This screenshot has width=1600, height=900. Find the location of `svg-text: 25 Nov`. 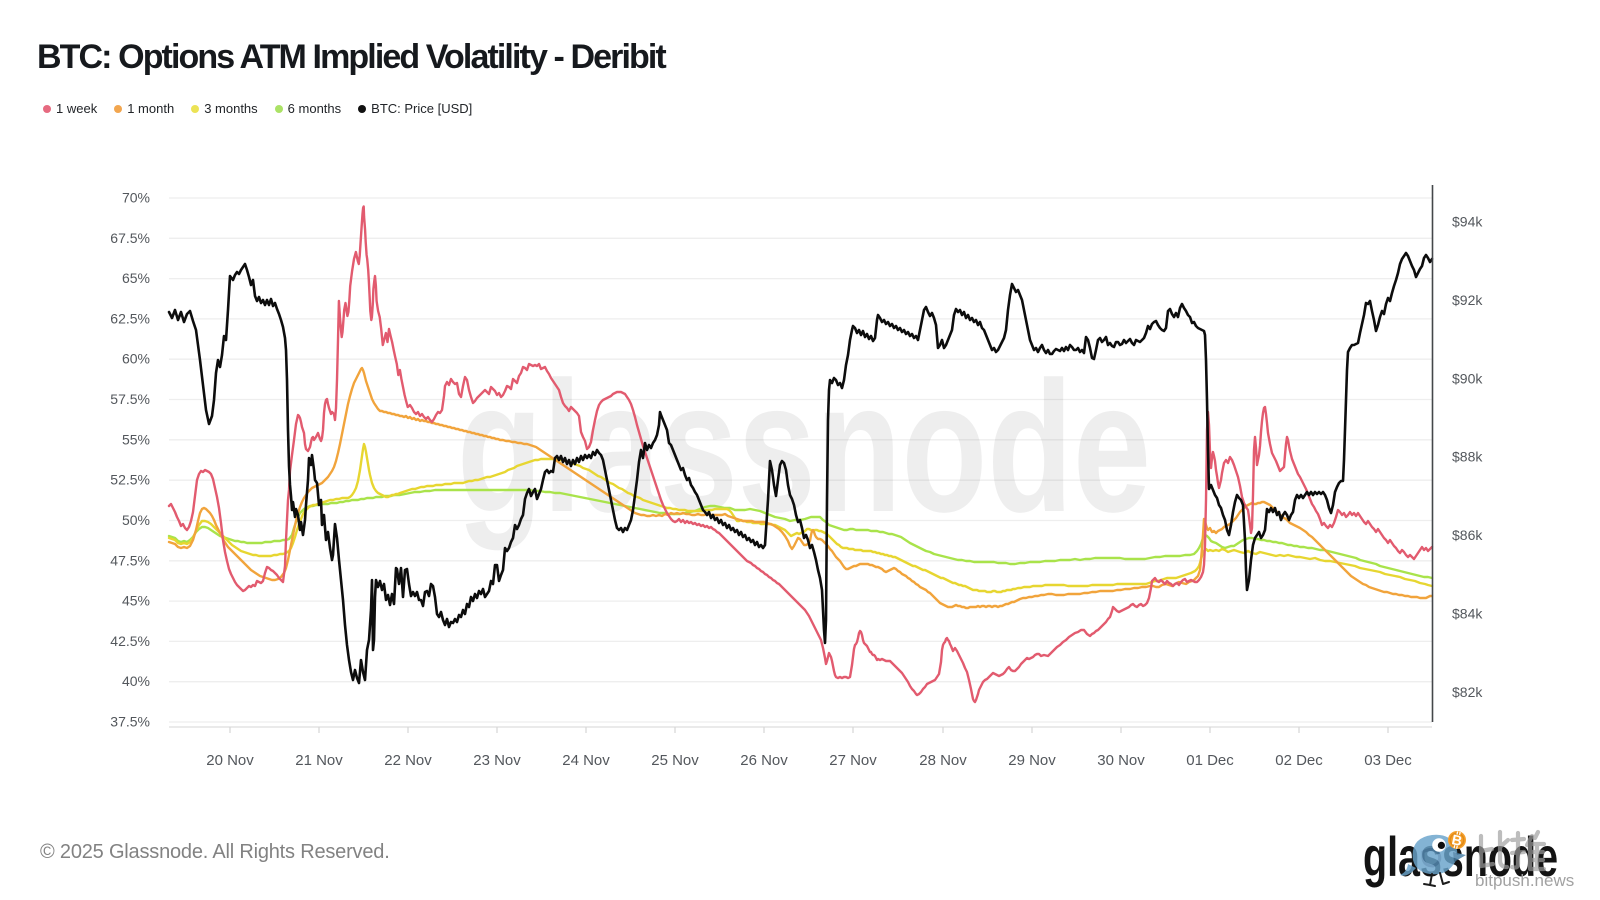

svg-text: 25 Nov is located at coordinates (675, 760).